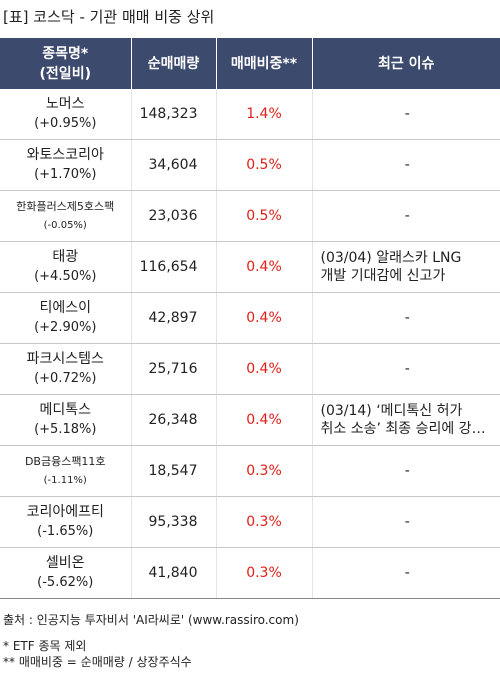 The height and width of the screenshot is (675, 500). What do you see at coordinates (65, 318) in the screenshot?
I see `stock-cell: 티에스이 (+2.90%)` at bounding box center [65, 318].